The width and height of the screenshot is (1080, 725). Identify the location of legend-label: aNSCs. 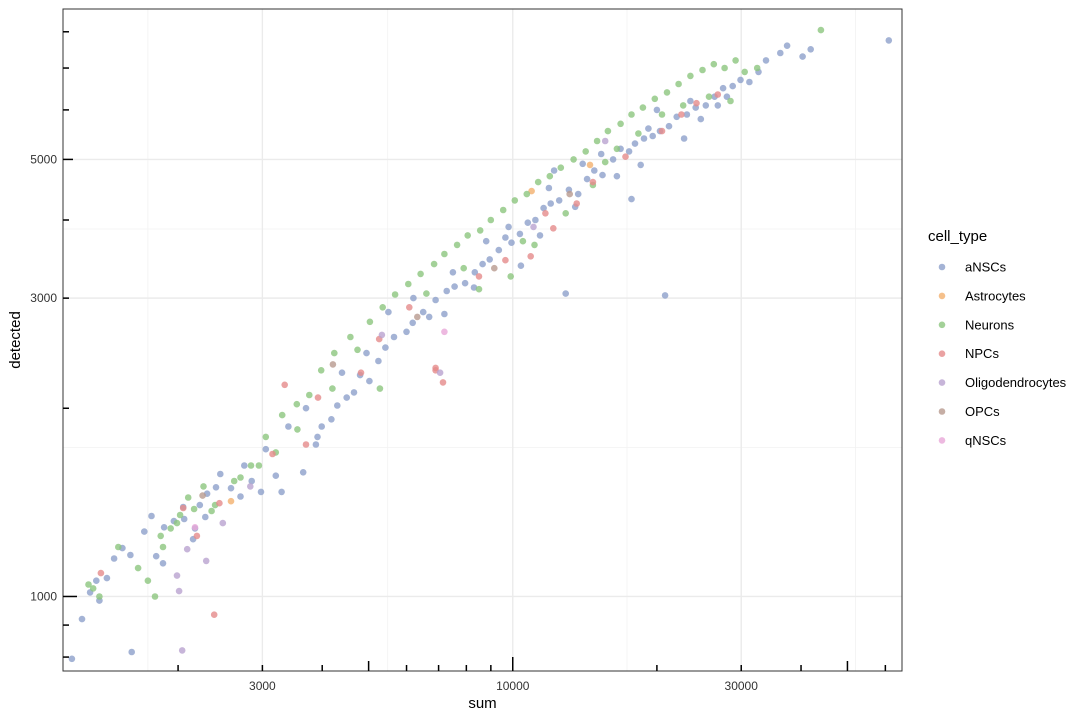
(986, 267).